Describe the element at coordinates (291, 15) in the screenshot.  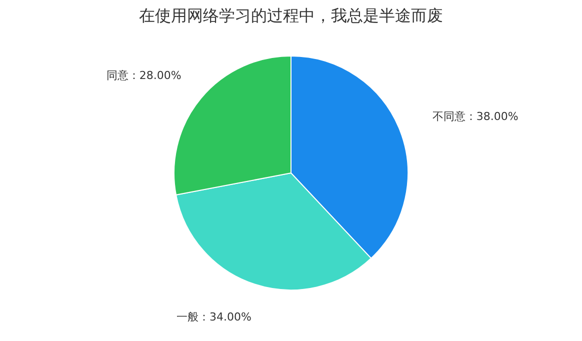
I see `chart-title: 在使用网络学习的过程中，我总是半途而废` at that location.